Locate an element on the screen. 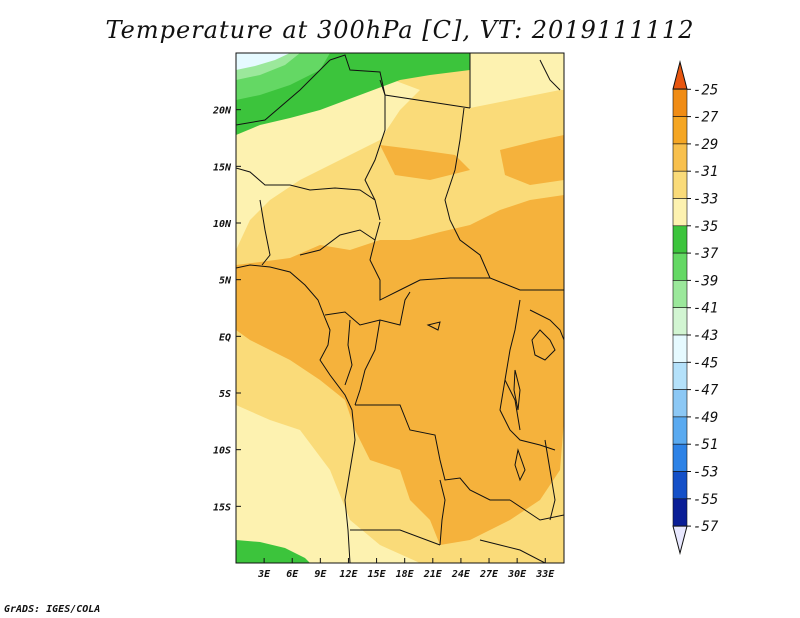 This screenshot has width=800, height=618. lon-tick-labels: 3E 6E 9E 12E 15E 18E 21E 24E 27E 30E 33E is located at coordinates (406, 574).